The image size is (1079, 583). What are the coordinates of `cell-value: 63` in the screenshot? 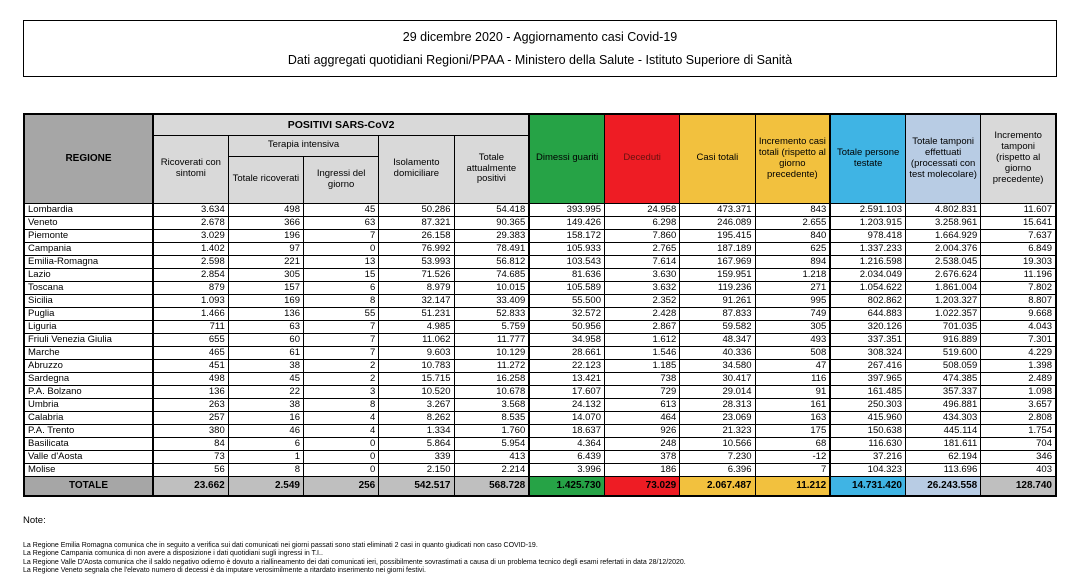 It's located at (341, 222).